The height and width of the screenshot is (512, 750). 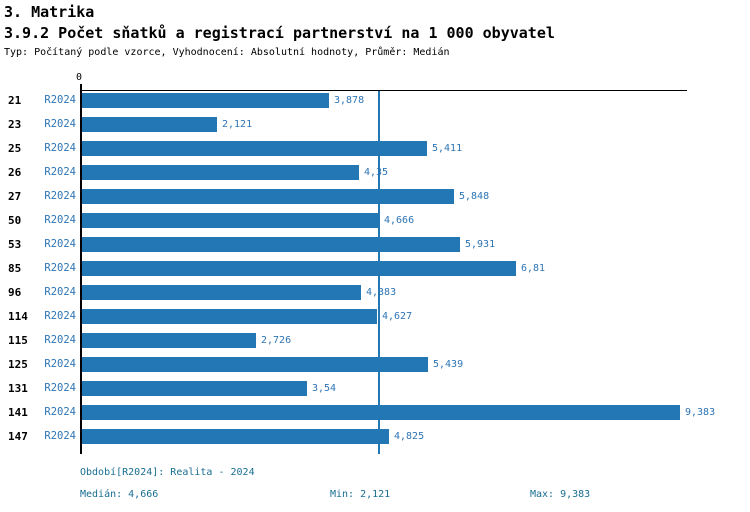 I want to click on row-id-label: 125, so click(x=18, y=364).